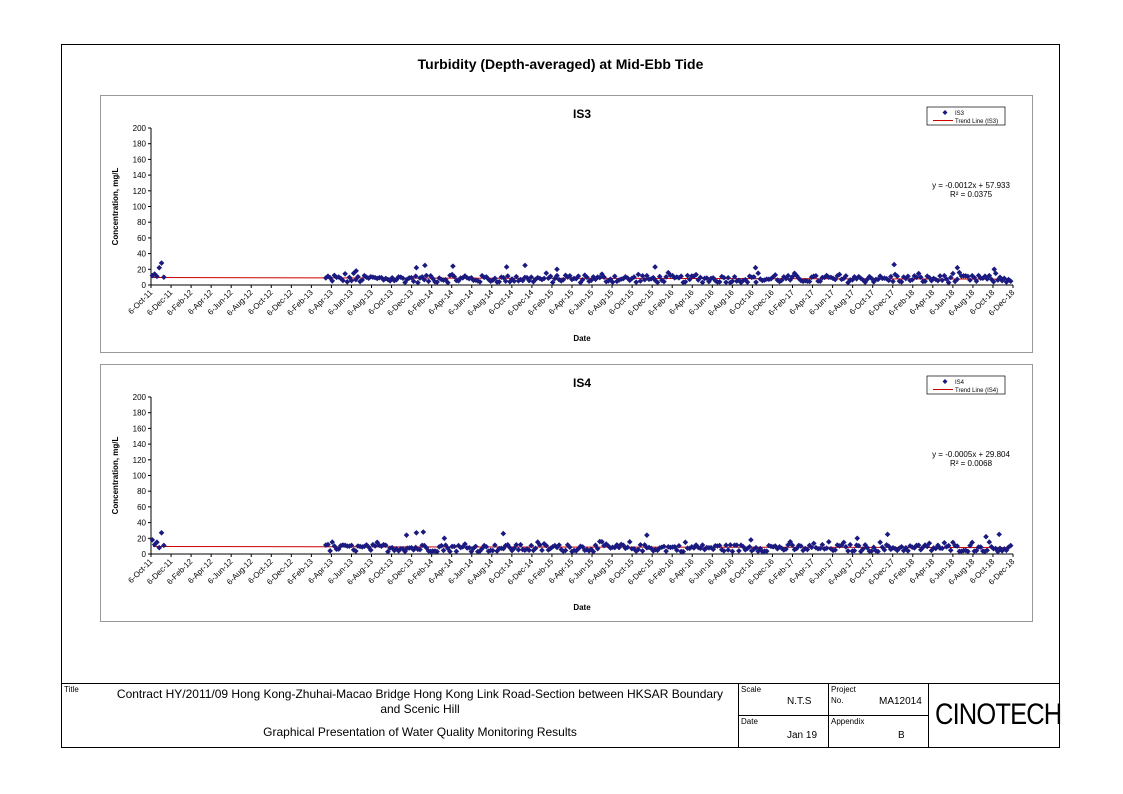 The image size is (1123, 794). I want to click on project-no-label: No., so click(837, 700).